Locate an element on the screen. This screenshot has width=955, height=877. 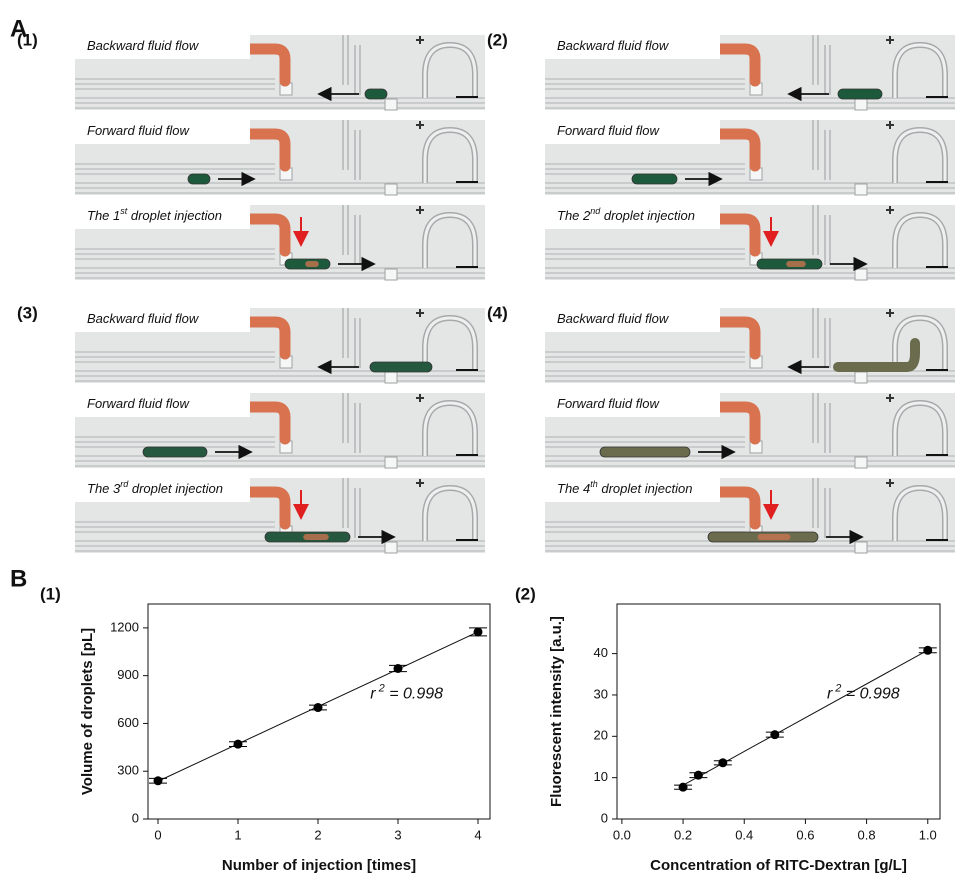
y-axis-label: Volume of droplets [pL] is located at coordinates (87, 711).